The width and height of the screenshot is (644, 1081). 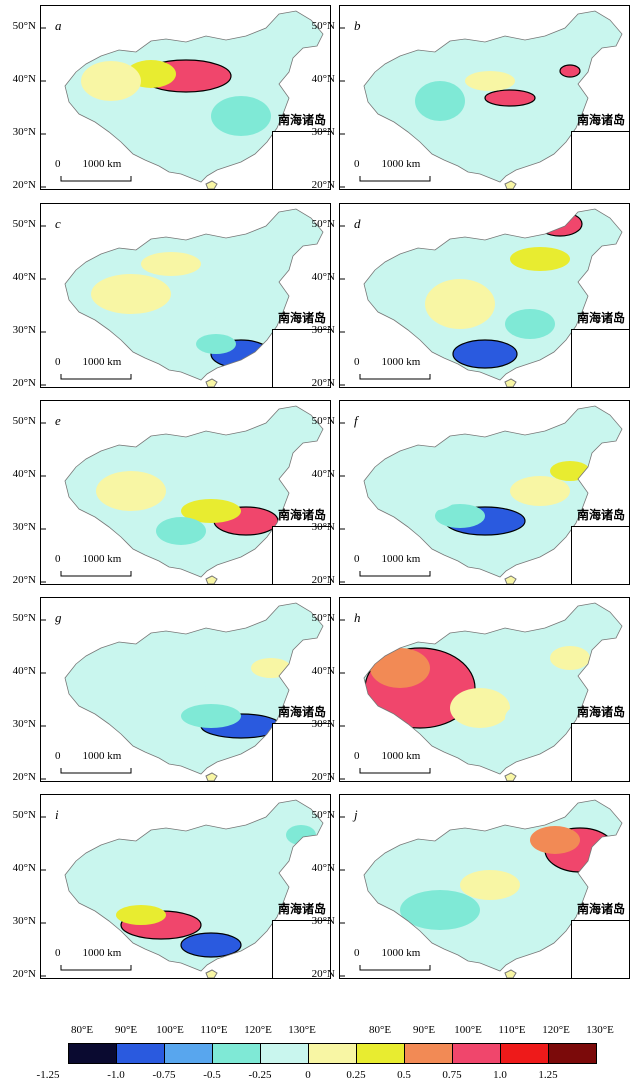 I want to click on map-panel-g: g 南海诸岛 0 1000 km, so click(x=185, y=689).